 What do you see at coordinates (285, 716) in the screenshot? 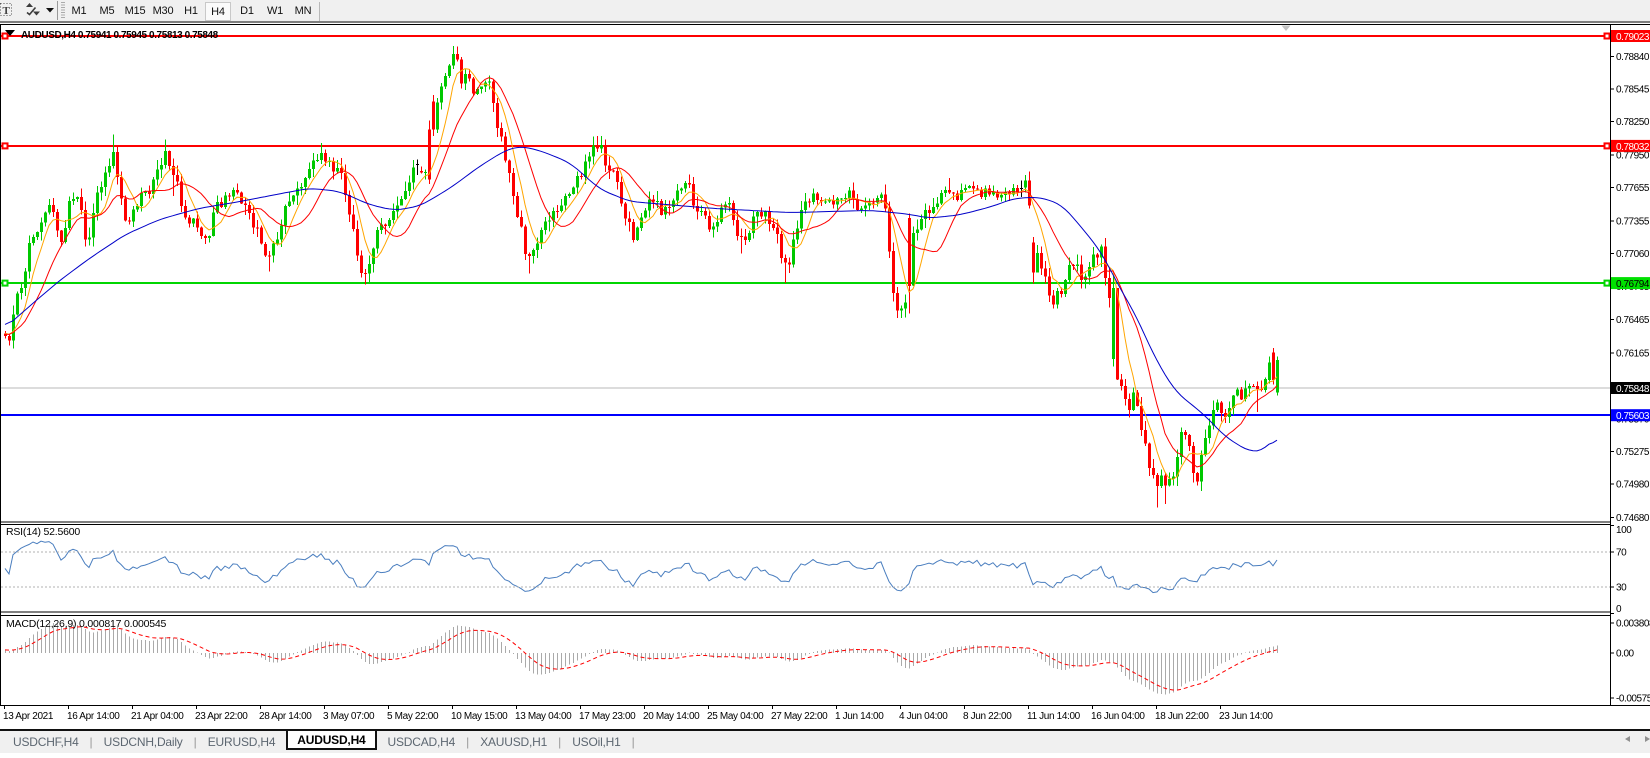
I see `svg-text: 28 Apr 14:00` at bounding box center [285, 716].